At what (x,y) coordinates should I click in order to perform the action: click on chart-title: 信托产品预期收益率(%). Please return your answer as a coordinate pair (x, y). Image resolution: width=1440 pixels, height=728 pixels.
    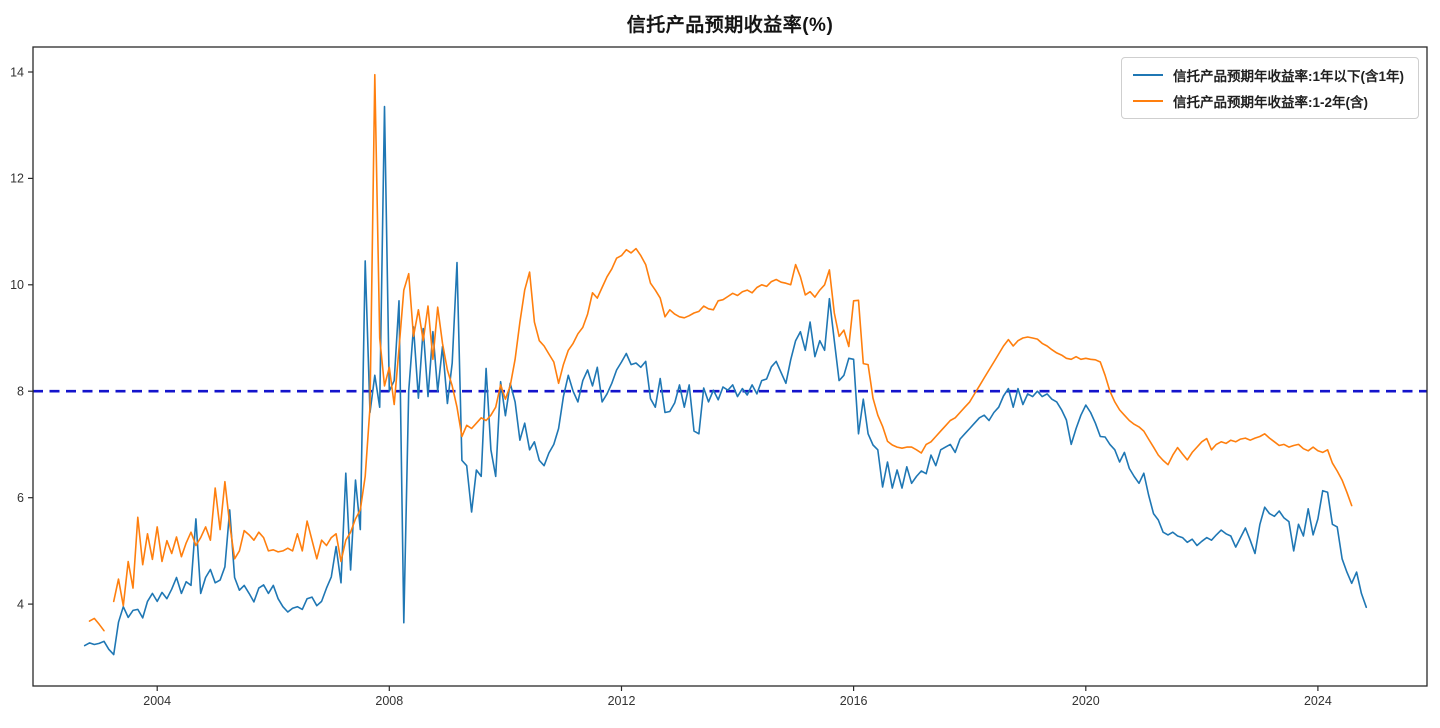
    Looking at the image, I should click on (730, 25).